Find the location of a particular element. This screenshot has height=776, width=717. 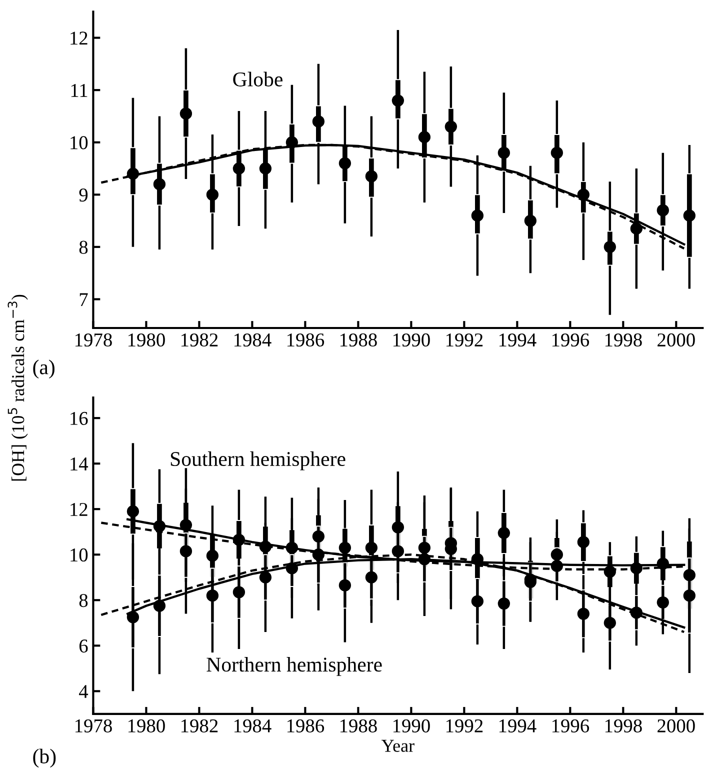

y-tick-label: 6 is located at coordinates (83, 646).